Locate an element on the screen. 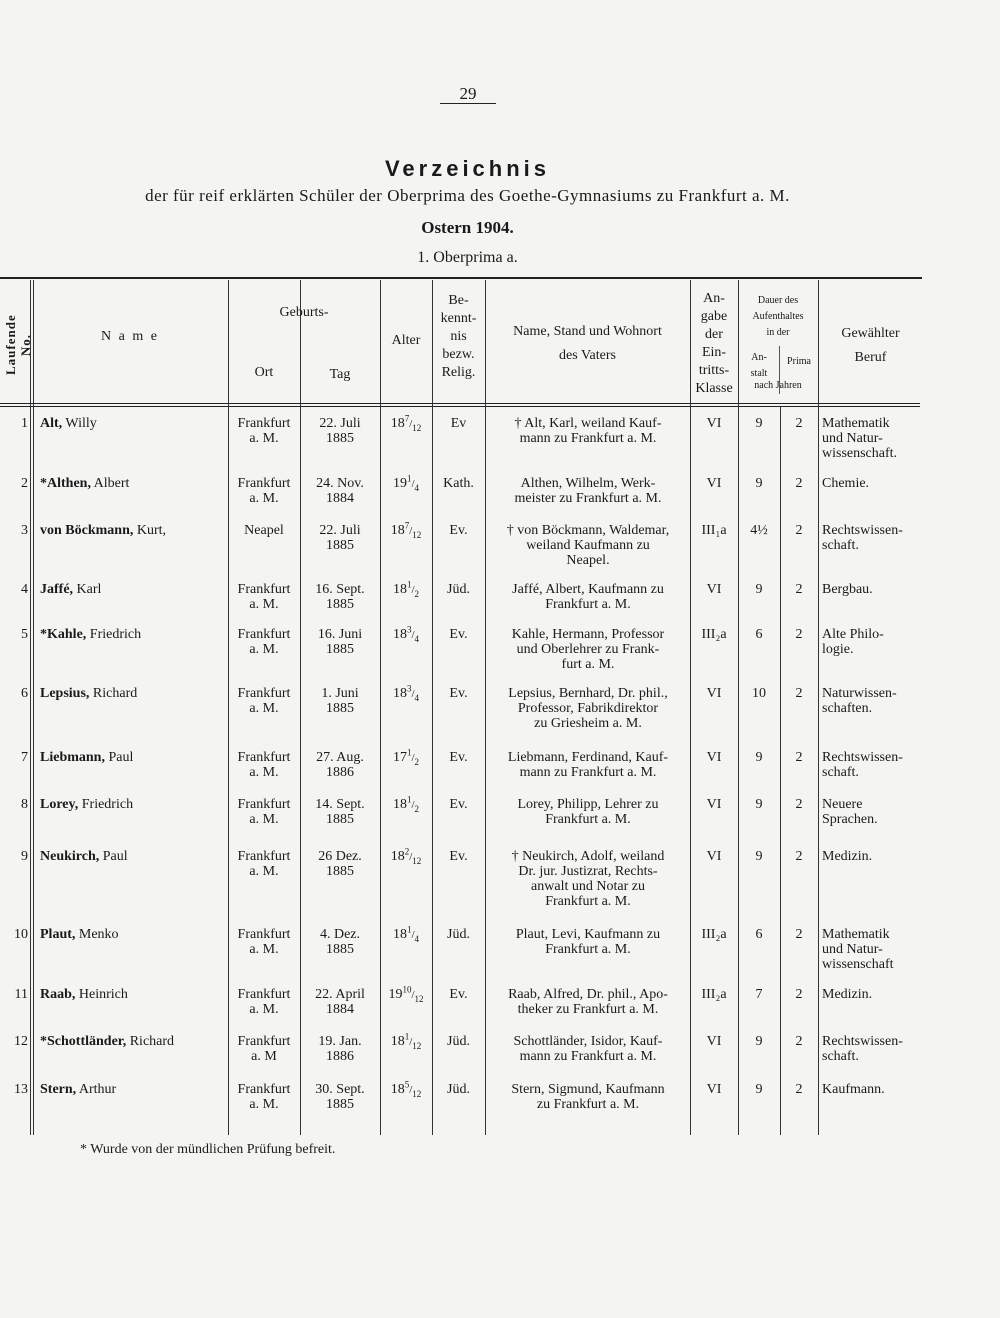 This screenshot has width=1000, height=1318. birth-date-line: 22. Juli is located at coordinates (340, 423).